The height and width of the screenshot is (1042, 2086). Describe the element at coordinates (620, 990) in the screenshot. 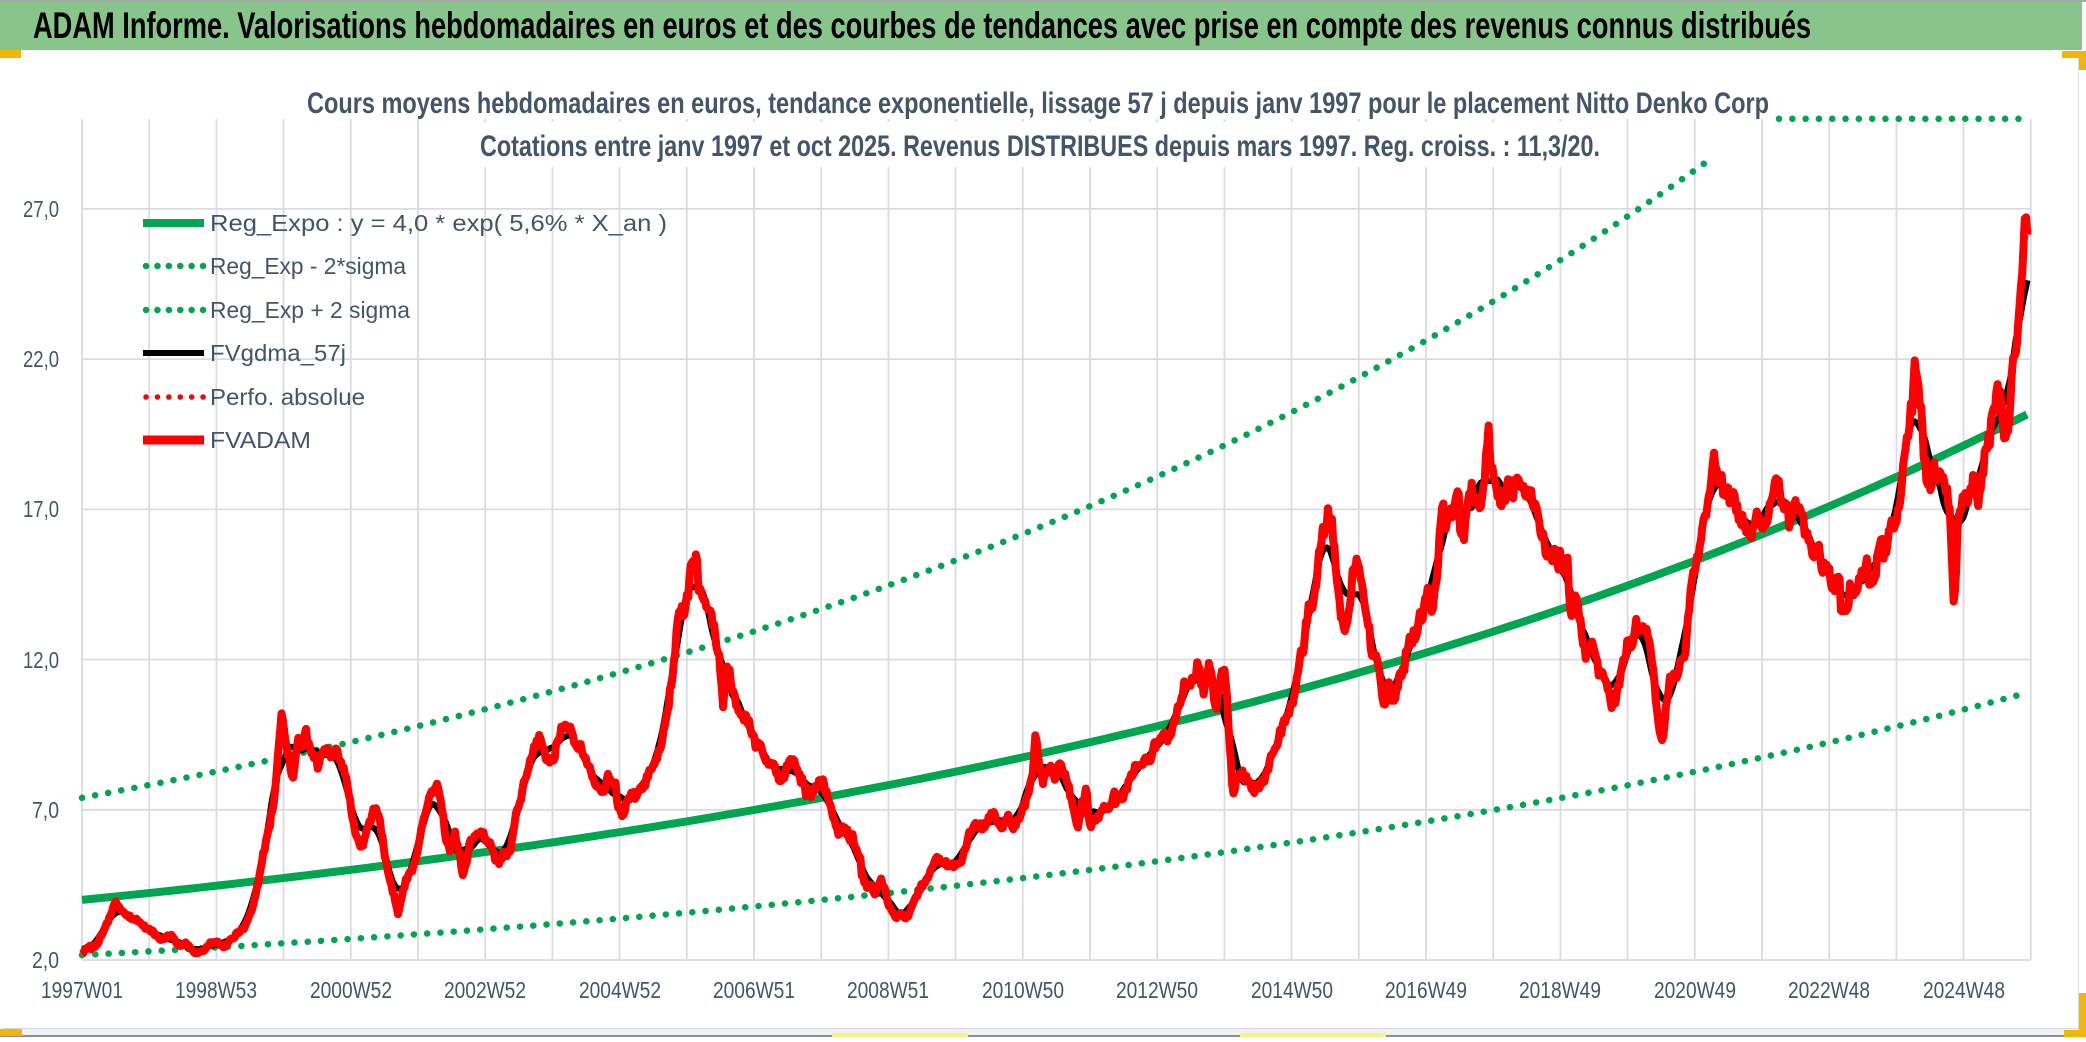

I see `svg-text: 2004W52` at that location.